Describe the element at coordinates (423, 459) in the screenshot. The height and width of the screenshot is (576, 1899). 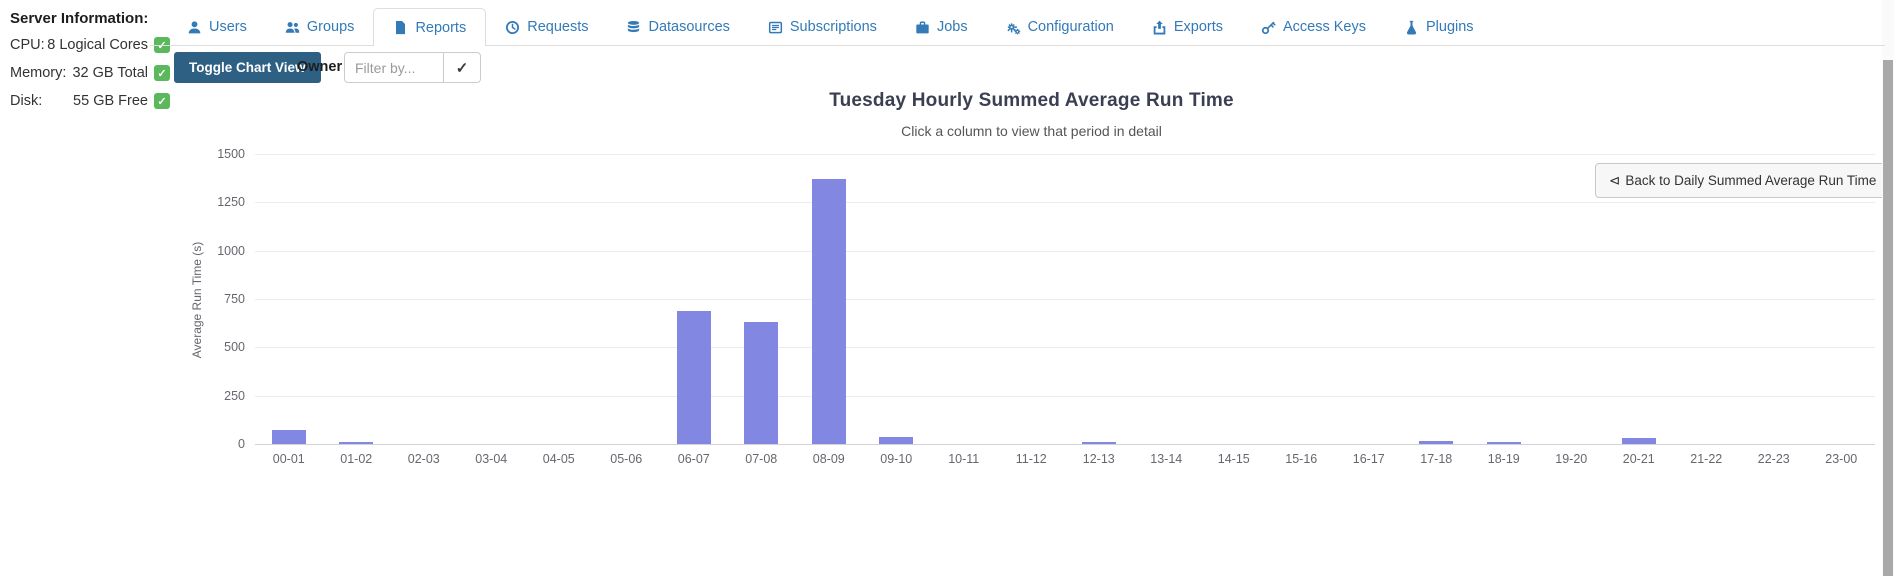
I see `x-tick-label: 02-03` at that location.